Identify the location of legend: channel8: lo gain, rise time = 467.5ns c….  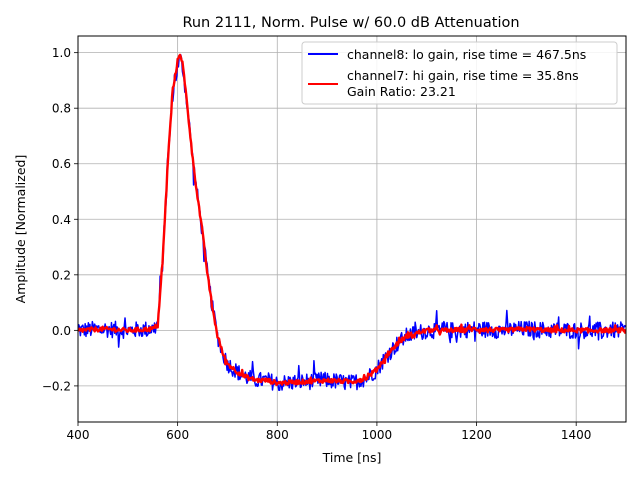
(459, 73).